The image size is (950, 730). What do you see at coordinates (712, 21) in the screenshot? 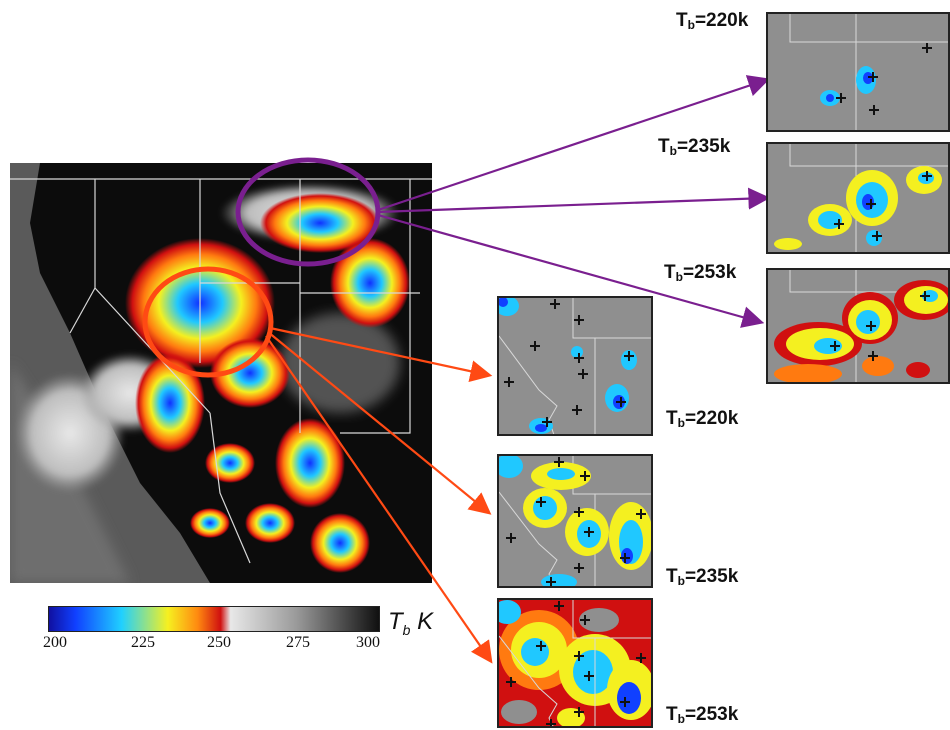
I see `north-panel-1-label: Tb=220k` at bounding box center [712, 21].